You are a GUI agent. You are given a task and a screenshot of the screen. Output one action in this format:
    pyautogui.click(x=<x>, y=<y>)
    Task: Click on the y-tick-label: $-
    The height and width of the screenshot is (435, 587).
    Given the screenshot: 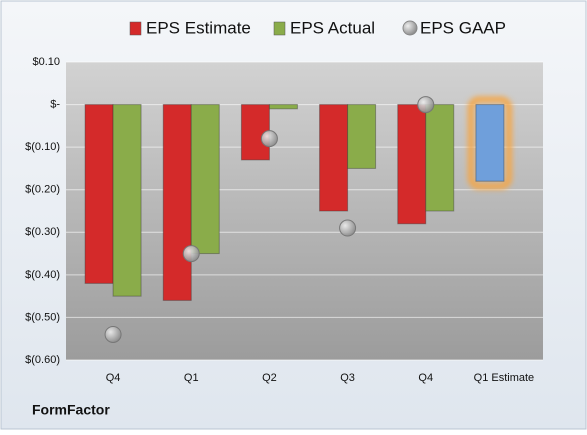 What is the action you would take?
    pyautogui.click(x=55, y=104)
    